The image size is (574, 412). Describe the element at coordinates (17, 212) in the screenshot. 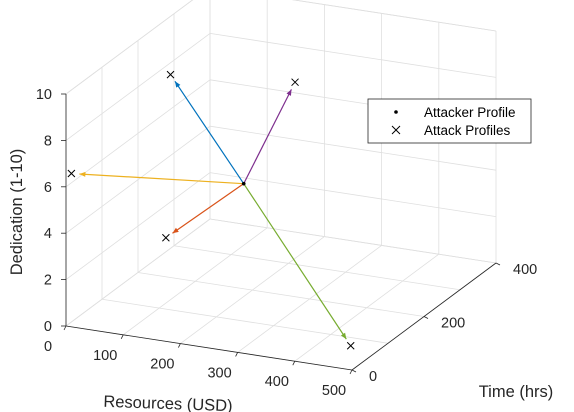

I see `z-axis-label: Dedication (1-10)` at that location.